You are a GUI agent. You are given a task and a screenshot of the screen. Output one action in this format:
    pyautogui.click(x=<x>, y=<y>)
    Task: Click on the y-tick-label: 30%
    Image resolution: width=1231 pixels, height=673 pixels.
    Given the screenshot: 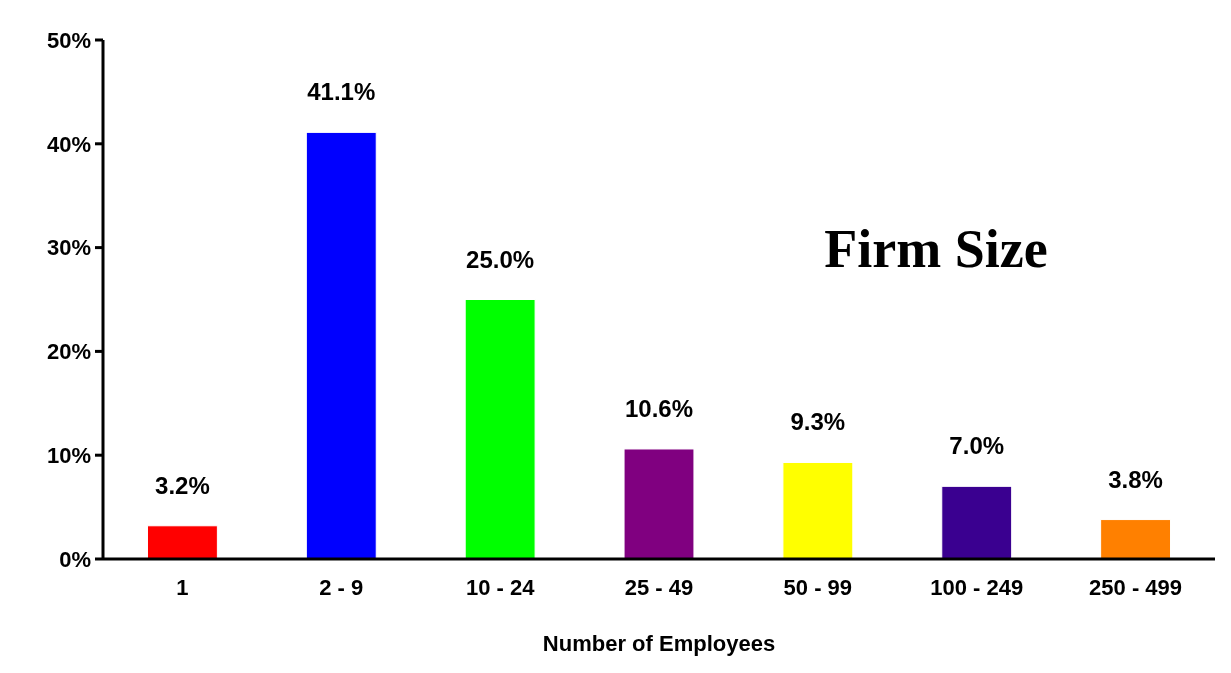 What is the action you would take?
    pyautogui.click(x=68, y=248)
    